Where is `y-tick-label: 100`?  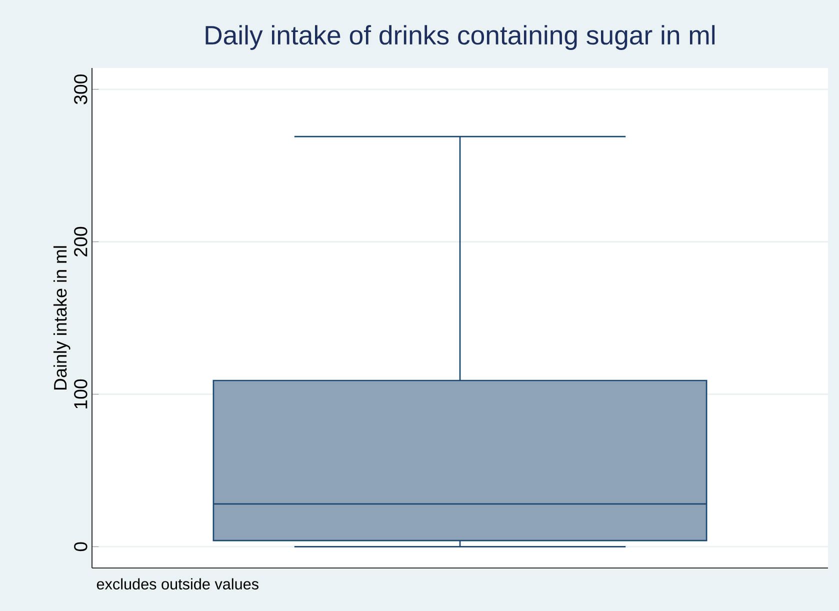 y-tick-label: 100 is located at coordinates (81, 393).